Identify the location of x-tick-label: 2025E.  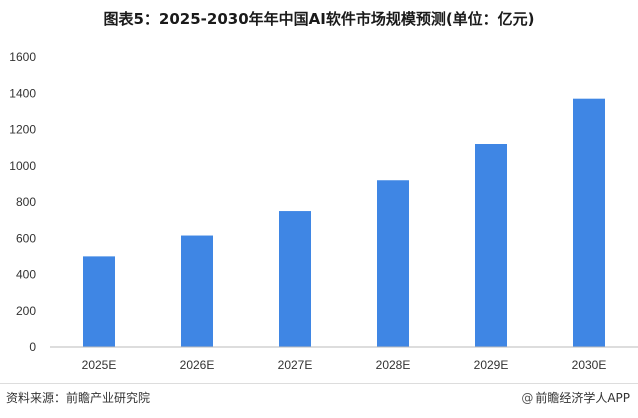
(99, 365).